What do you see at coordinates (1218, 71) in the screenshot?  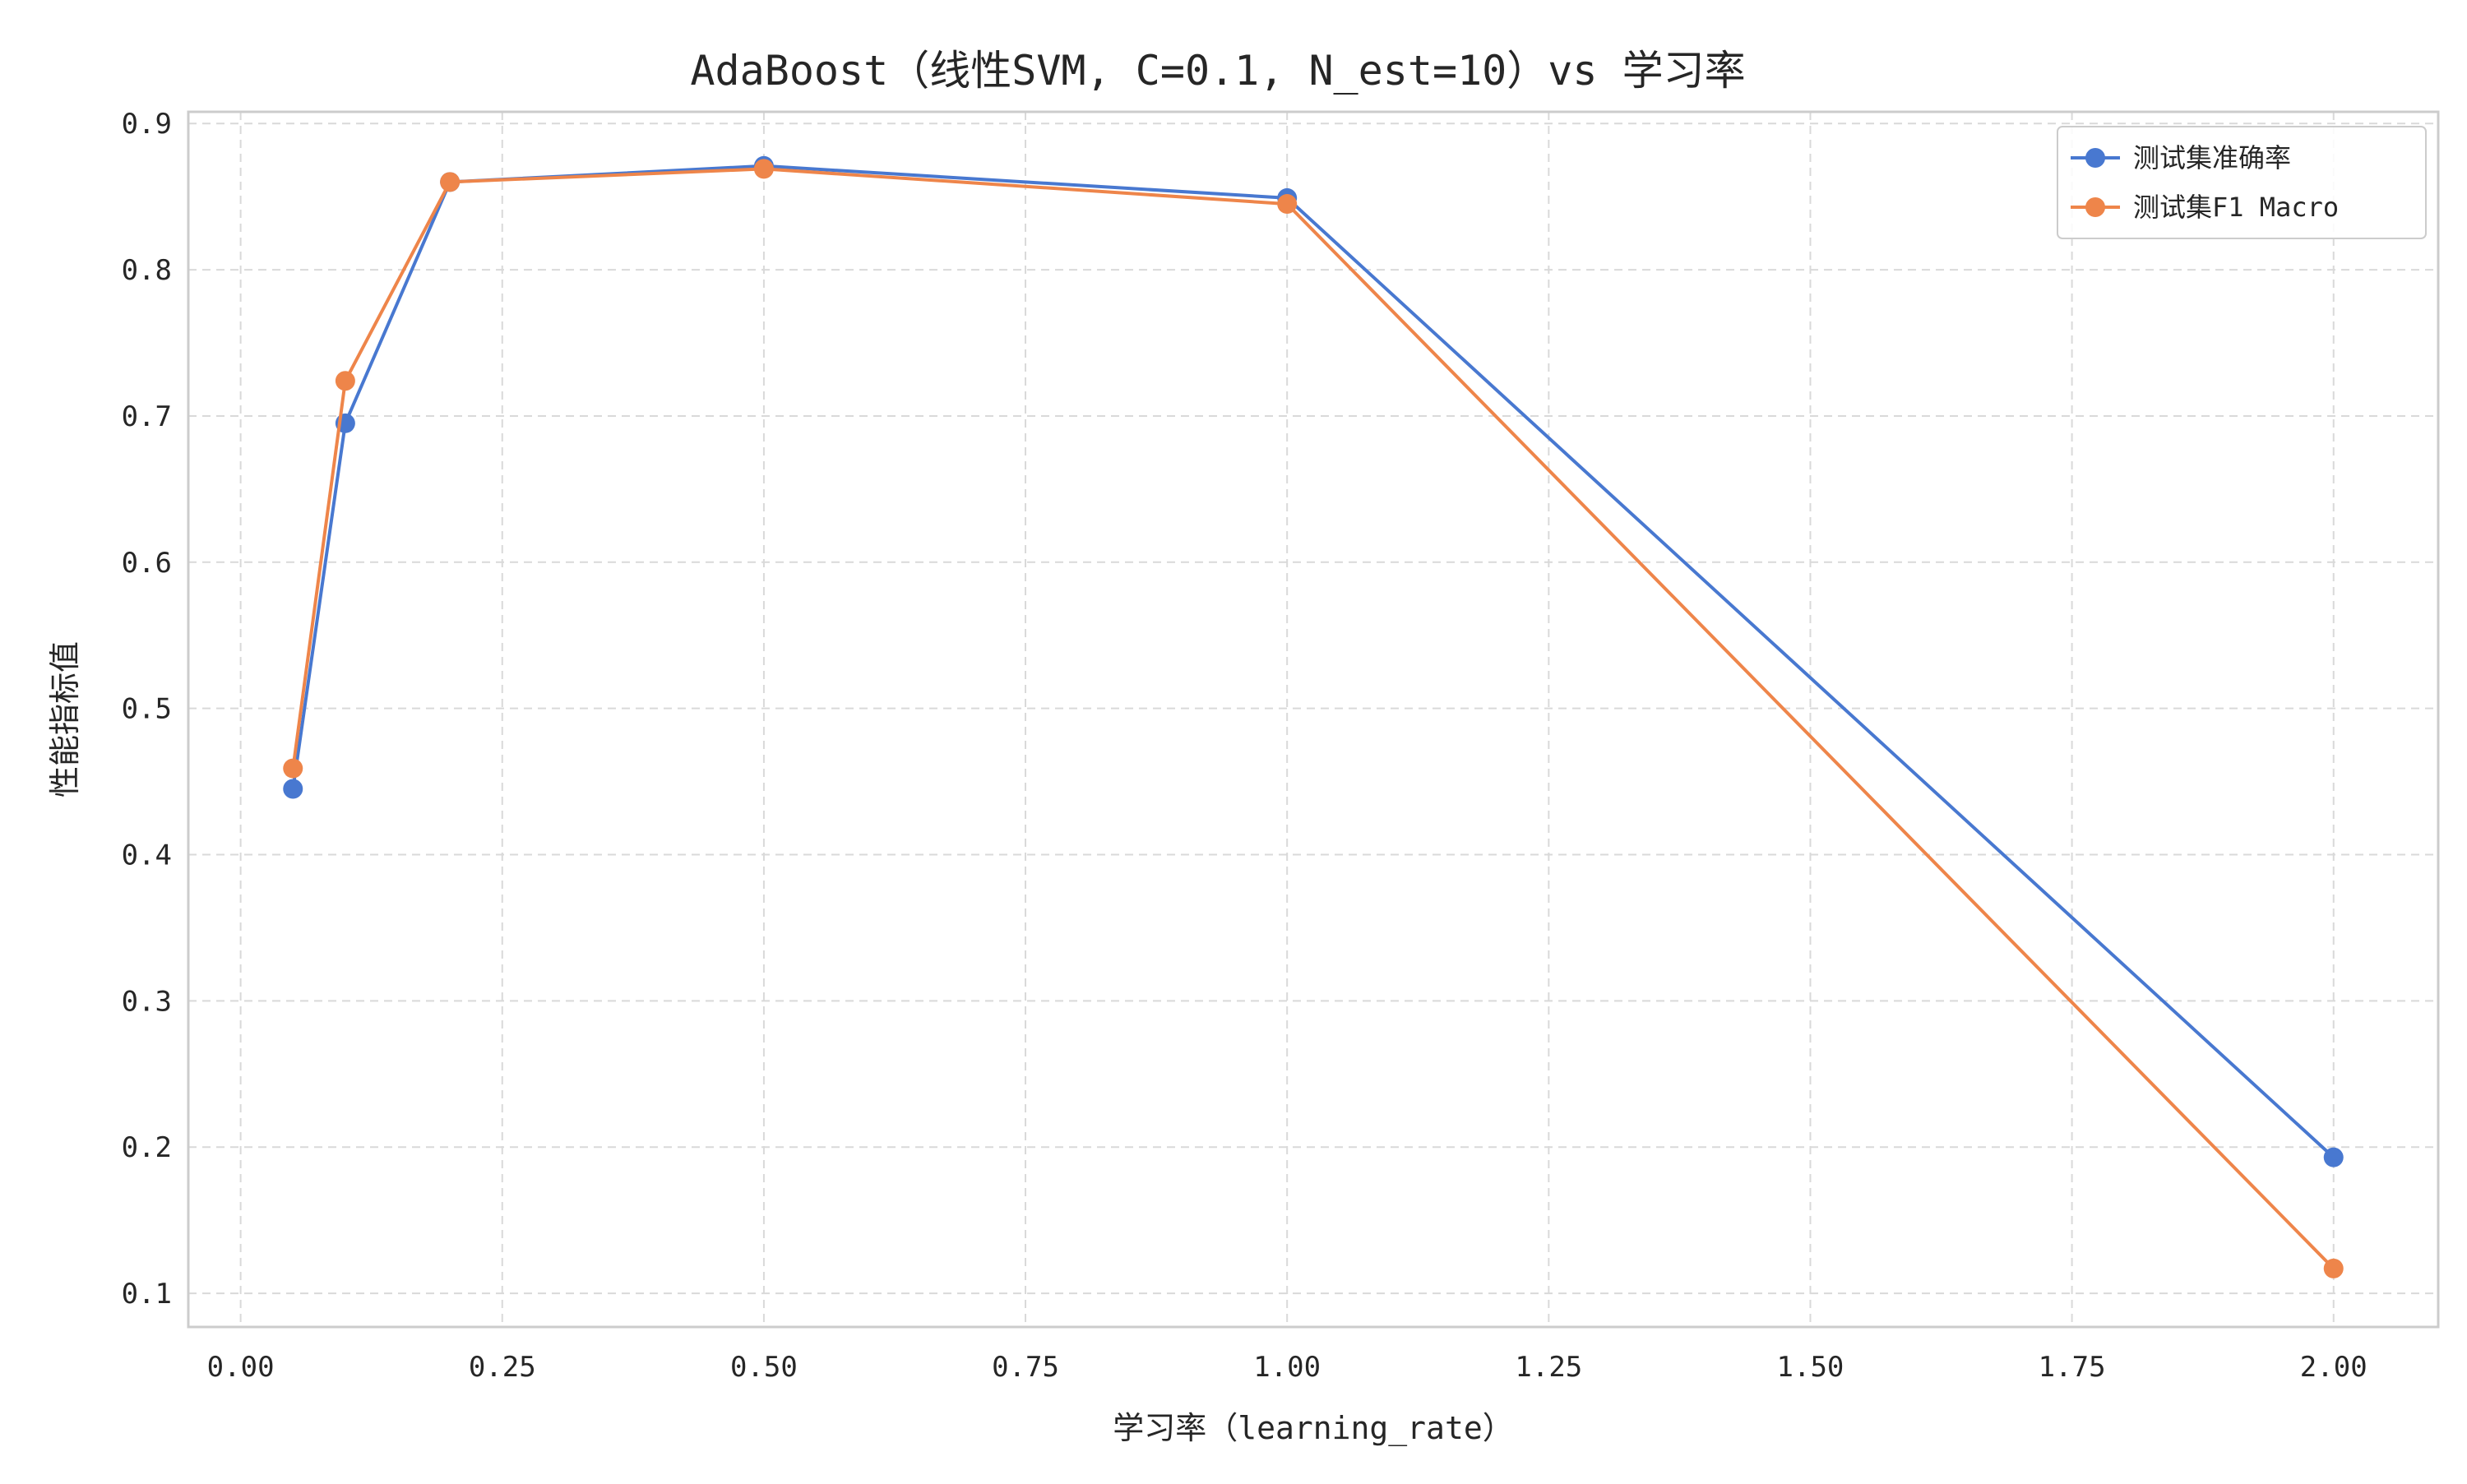 I see `chart-title: AdaBoost（线性SVM, C=0.1, N_est=10）vs 学习率` at bounding box center [1218, 71].